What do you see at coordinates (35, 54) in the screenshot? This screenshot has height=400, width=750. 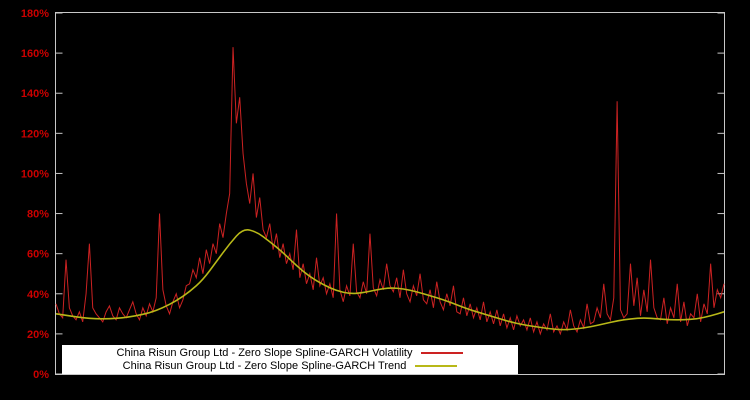 I see `y-axis-tick-label: 160%` at bounding box center [35, 54].